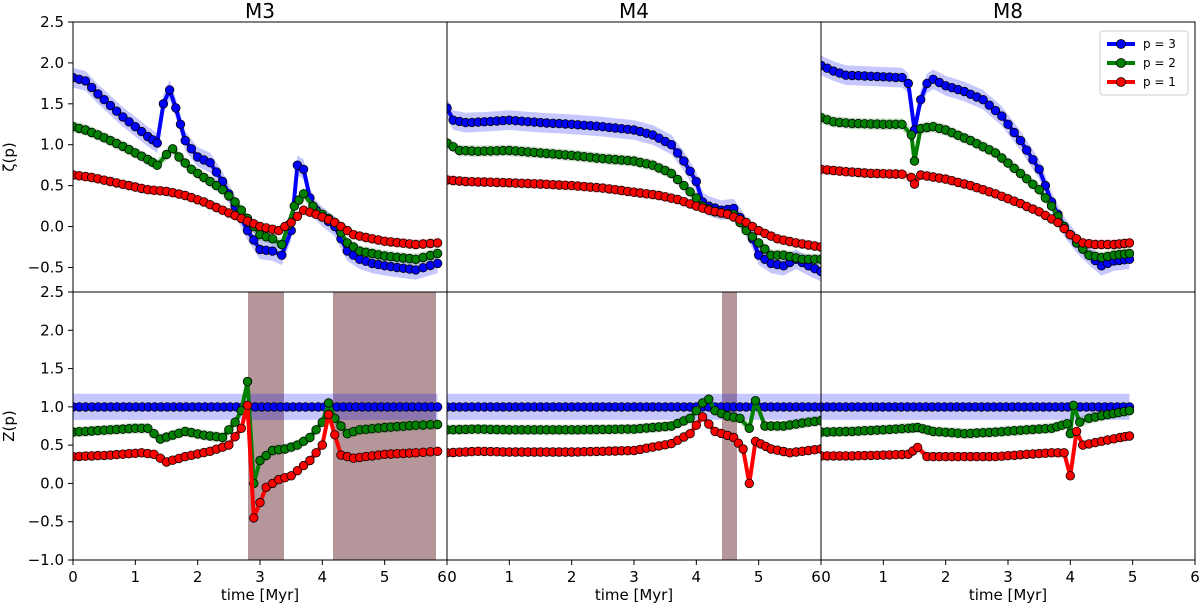  What do you see at coordinates (634, 11) in the screenshot?
I see `panel-title-m4: M4` at bounding box center [634, 11].